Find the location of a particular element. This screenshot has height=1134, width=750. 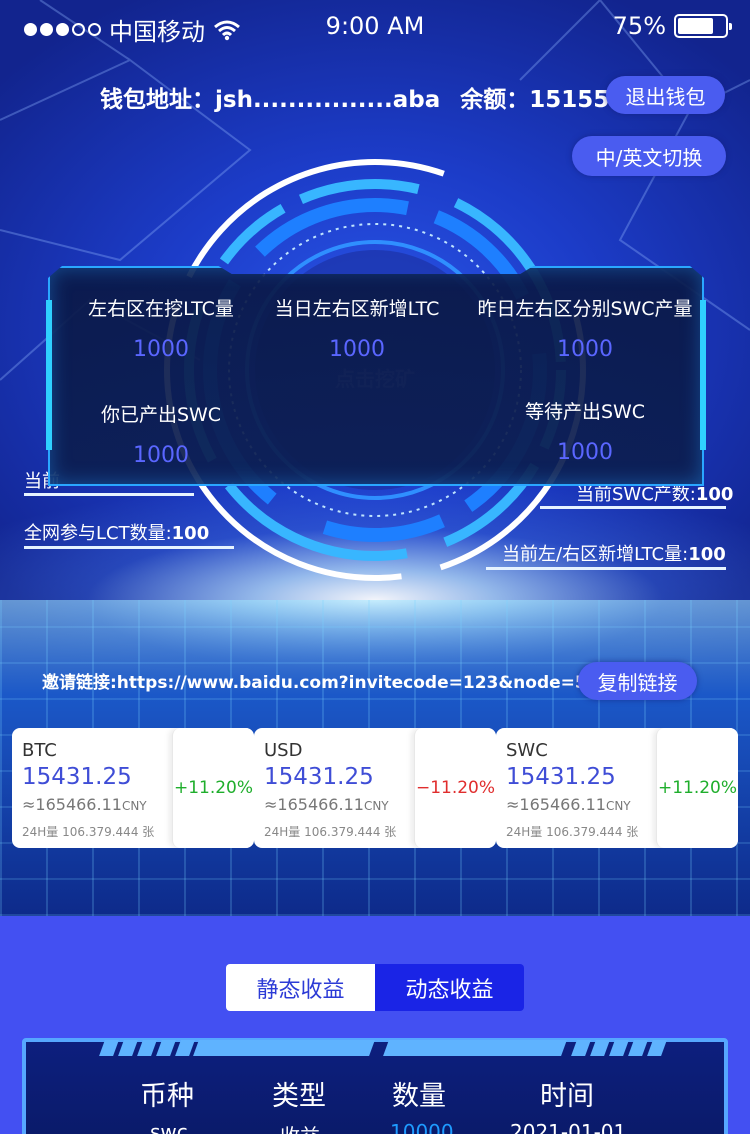

earnings-tab-toggle: 静态收益 动态收益 is located at coordinates (375, 987).